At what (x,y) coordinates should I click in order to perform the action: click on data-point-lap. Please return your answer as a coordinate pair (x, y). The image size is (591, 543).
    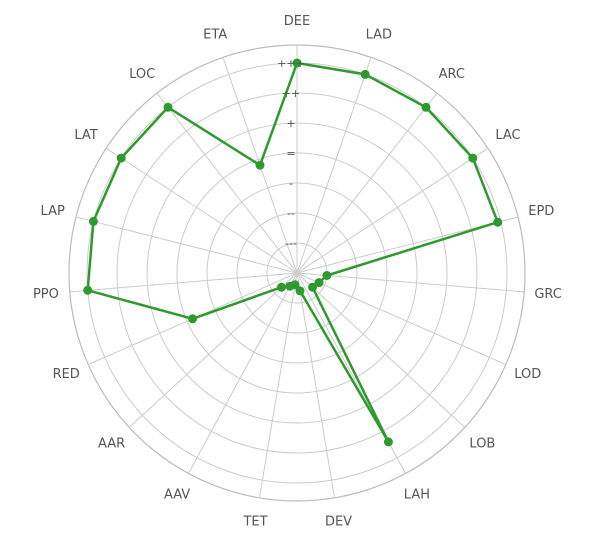
    Looking at the image, I should click on (93, 221).